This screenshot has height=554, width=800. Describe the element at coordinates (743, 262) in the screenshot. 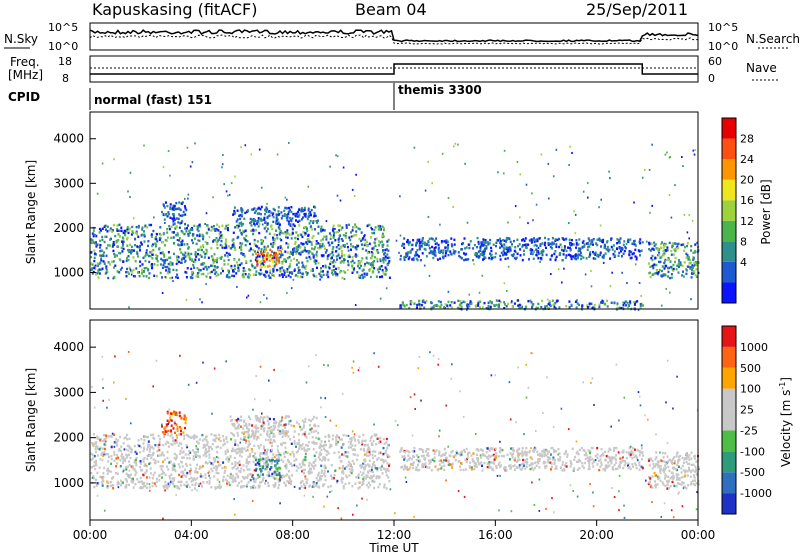

I see `colorbar-tick-label: 4` at that location.